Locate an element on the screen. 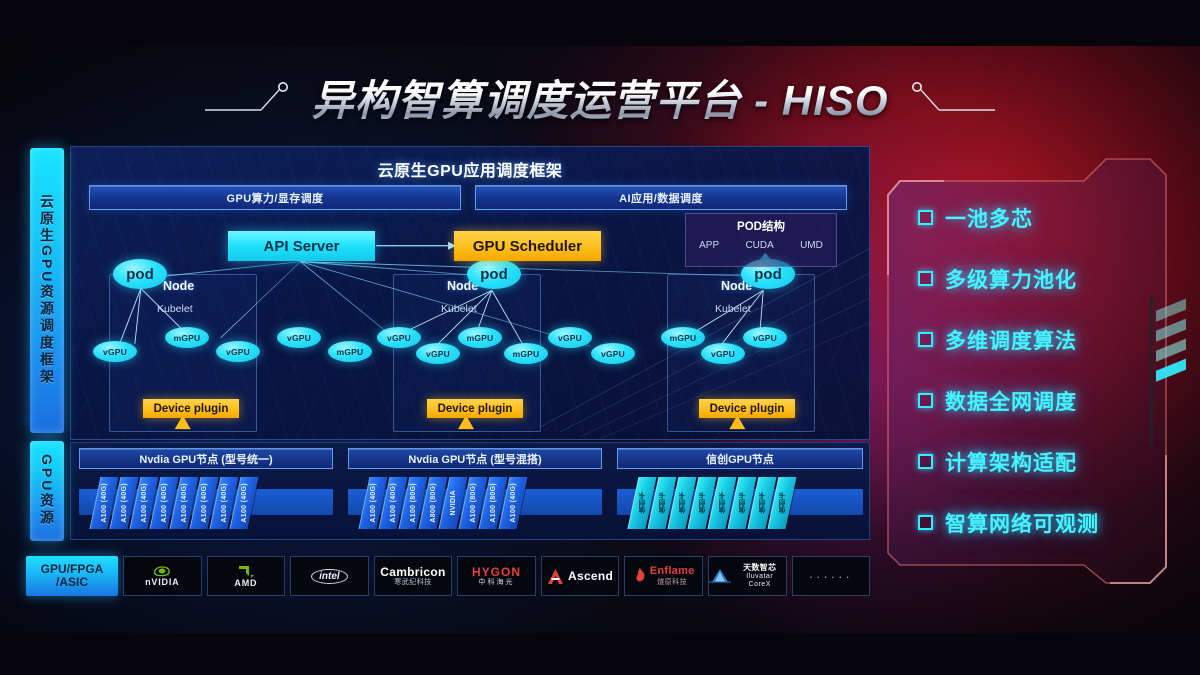  gpu-left-2: vGPU is located at coordinates (238, 351).